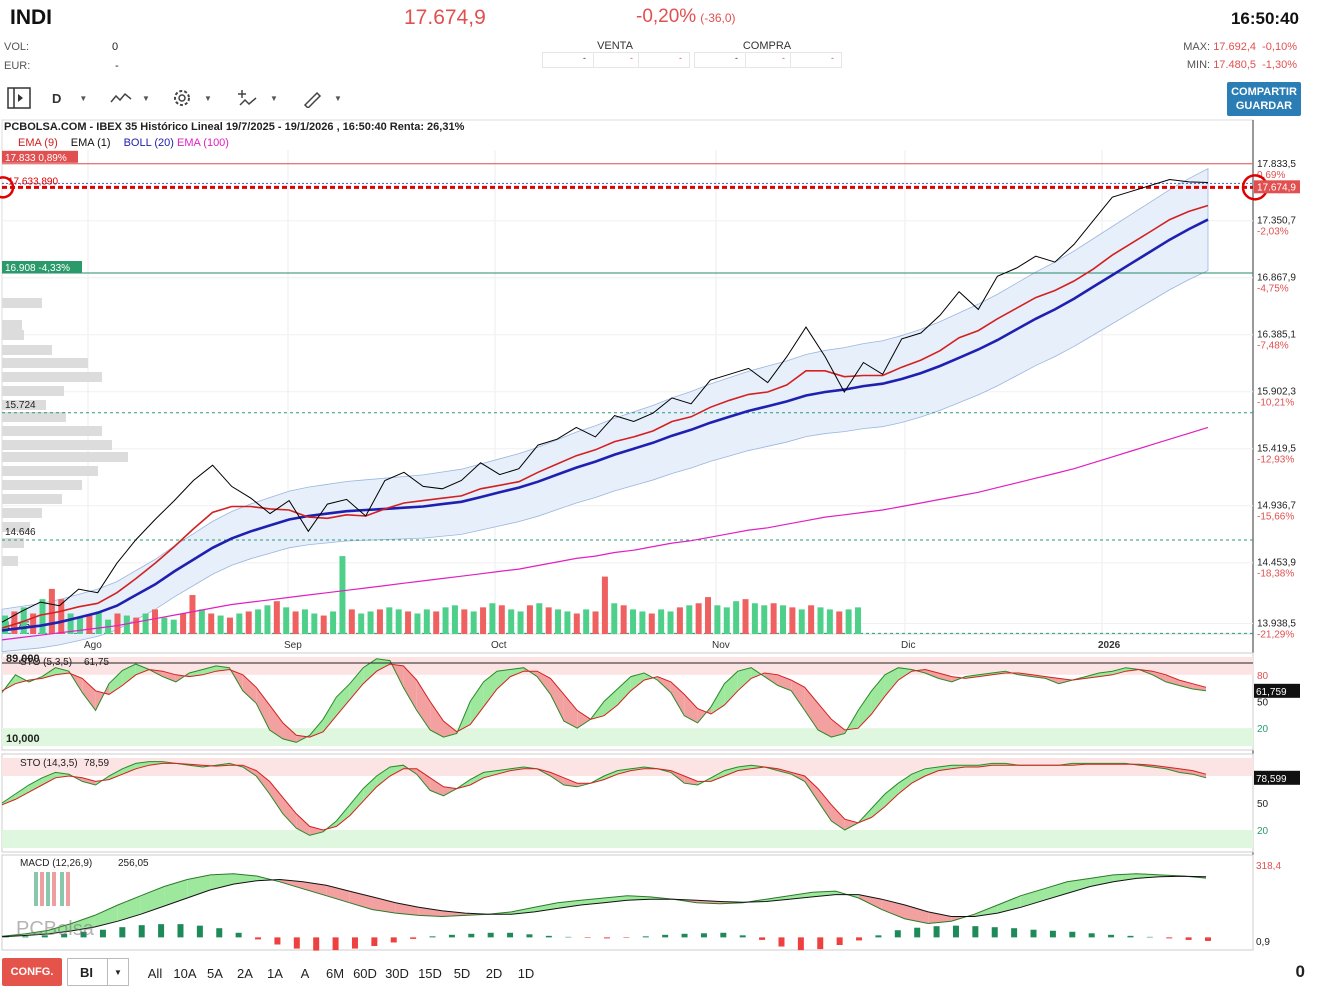 The width and height of the screenshot is (1317, 993). Describe the element at coordinates (1276, 335) in the screenshot. I see `y-tick-label: 16.385,1` at that location.